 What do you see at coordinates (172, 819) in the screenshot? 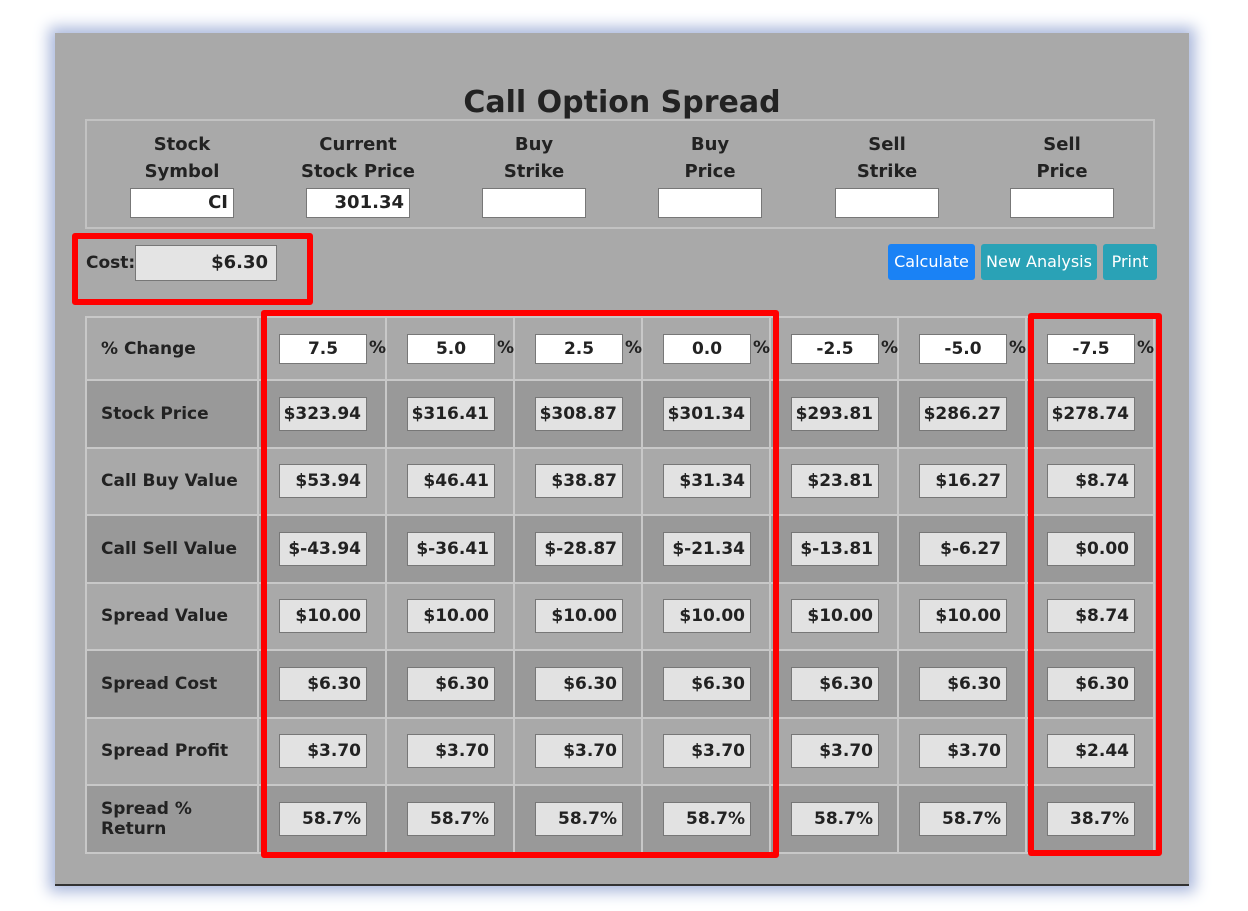
I see `row-label: Spread % Return` at bounding box center [172, 819].